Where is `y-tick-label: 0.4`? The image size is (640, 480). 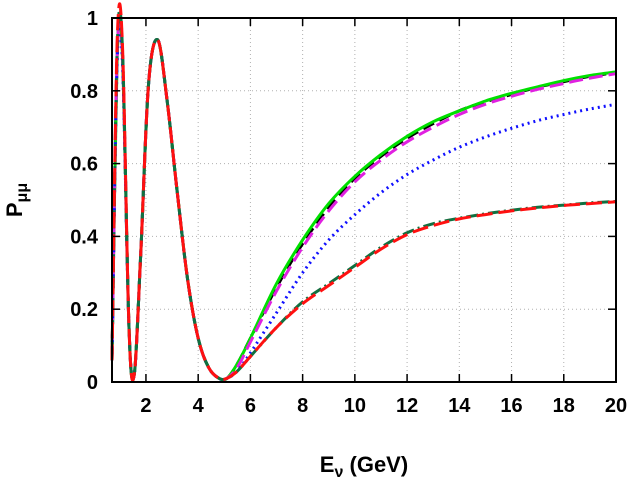 y-tick-label: 0.4 is located at coordinates (84, 237).